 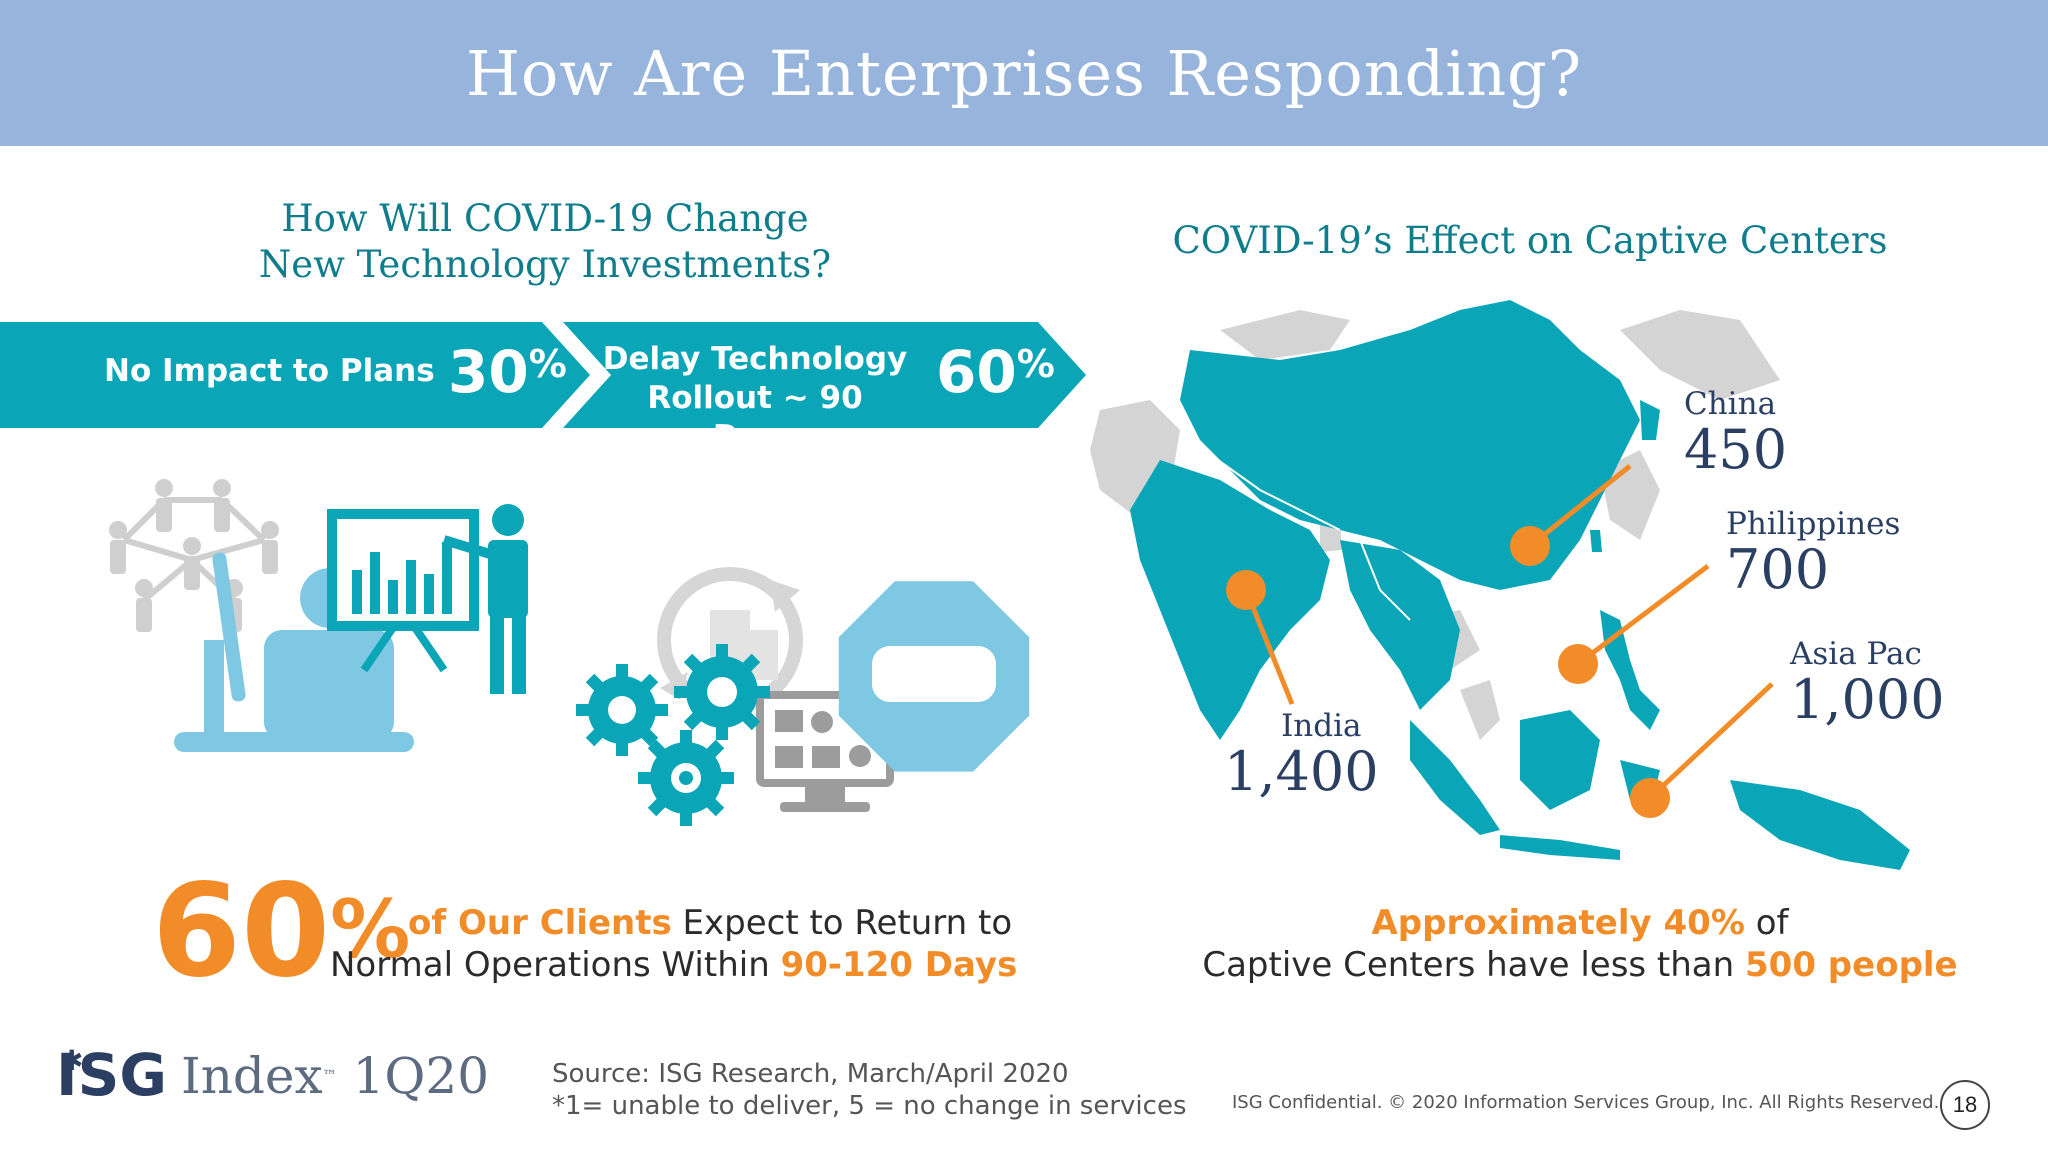 What do you see at coordinates (72, 1060) in the screenshot?
I see `star-icon: ✱` at bounding box center [72, 1060].